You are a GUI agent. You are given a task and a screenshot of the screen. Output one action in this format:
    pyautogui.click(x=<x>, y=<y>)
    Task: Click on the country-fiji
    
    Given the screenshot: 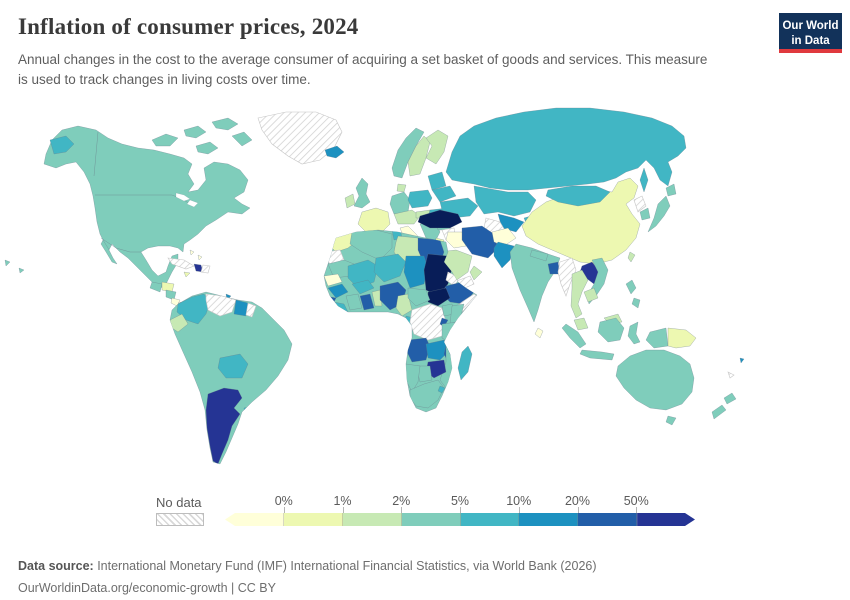 What is the action you would take?
    pyautogui.click(x=742, y=360)
    